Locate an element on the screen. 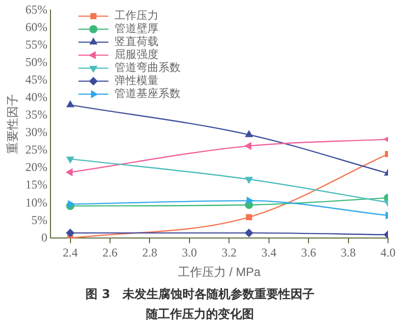  legend-label: 管道壁厚 is located at coordinates (136, 29).